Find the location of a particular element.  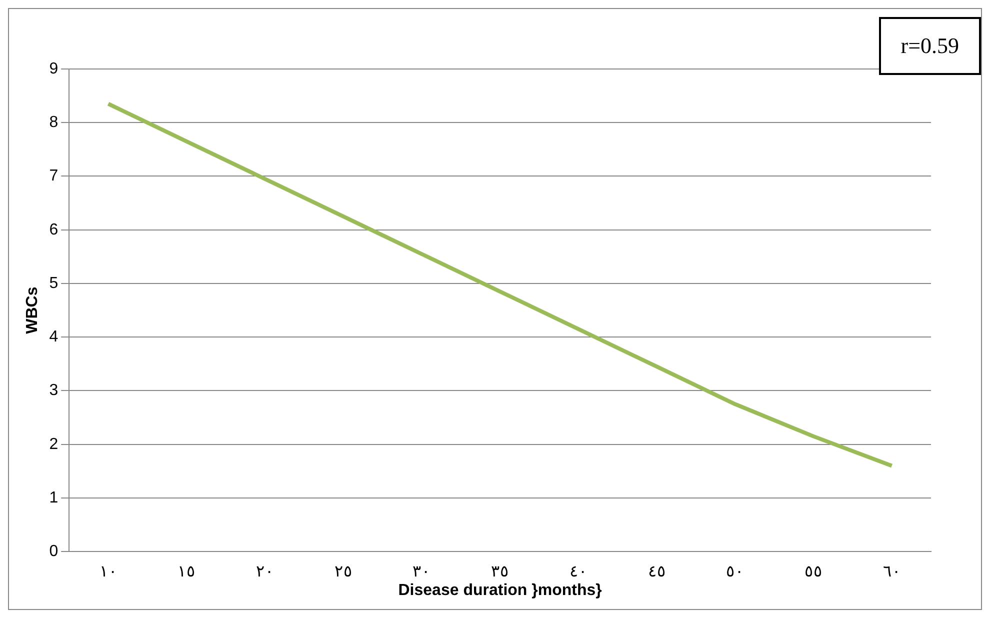

x-tick-label: ٥٠ is located at coordinates (735, 572).